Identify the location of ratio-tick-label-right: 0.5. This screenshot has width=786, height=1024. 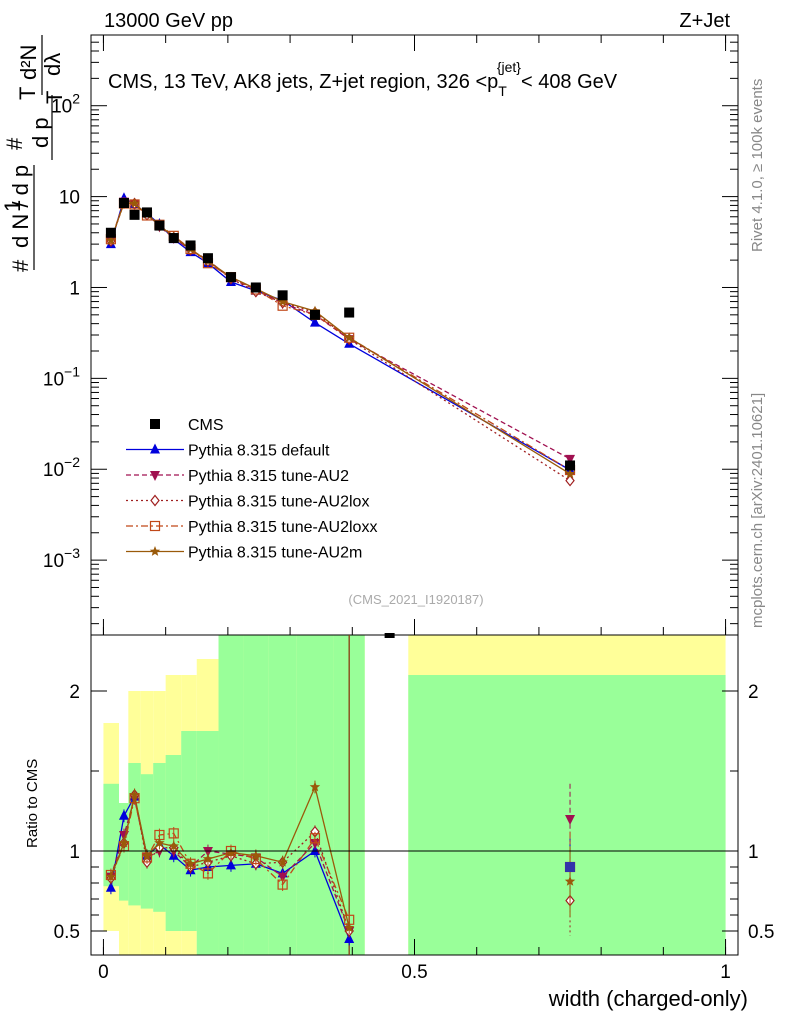
(761, 932).